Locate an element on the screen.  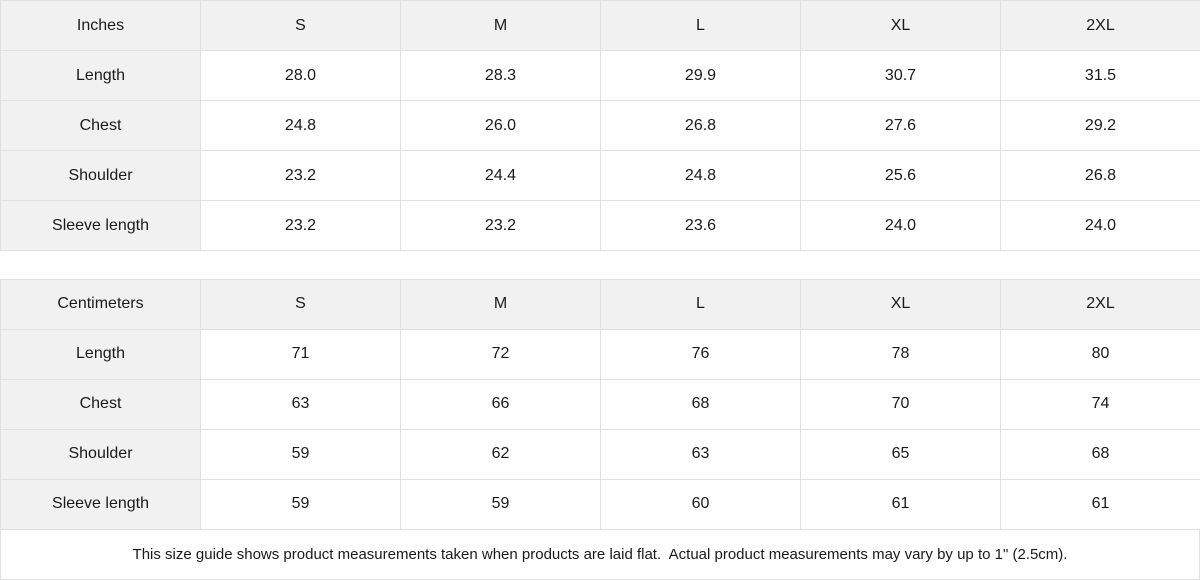
table-row: Shoulder 59 62 63 65 68 is located at coordinates (600, 454).